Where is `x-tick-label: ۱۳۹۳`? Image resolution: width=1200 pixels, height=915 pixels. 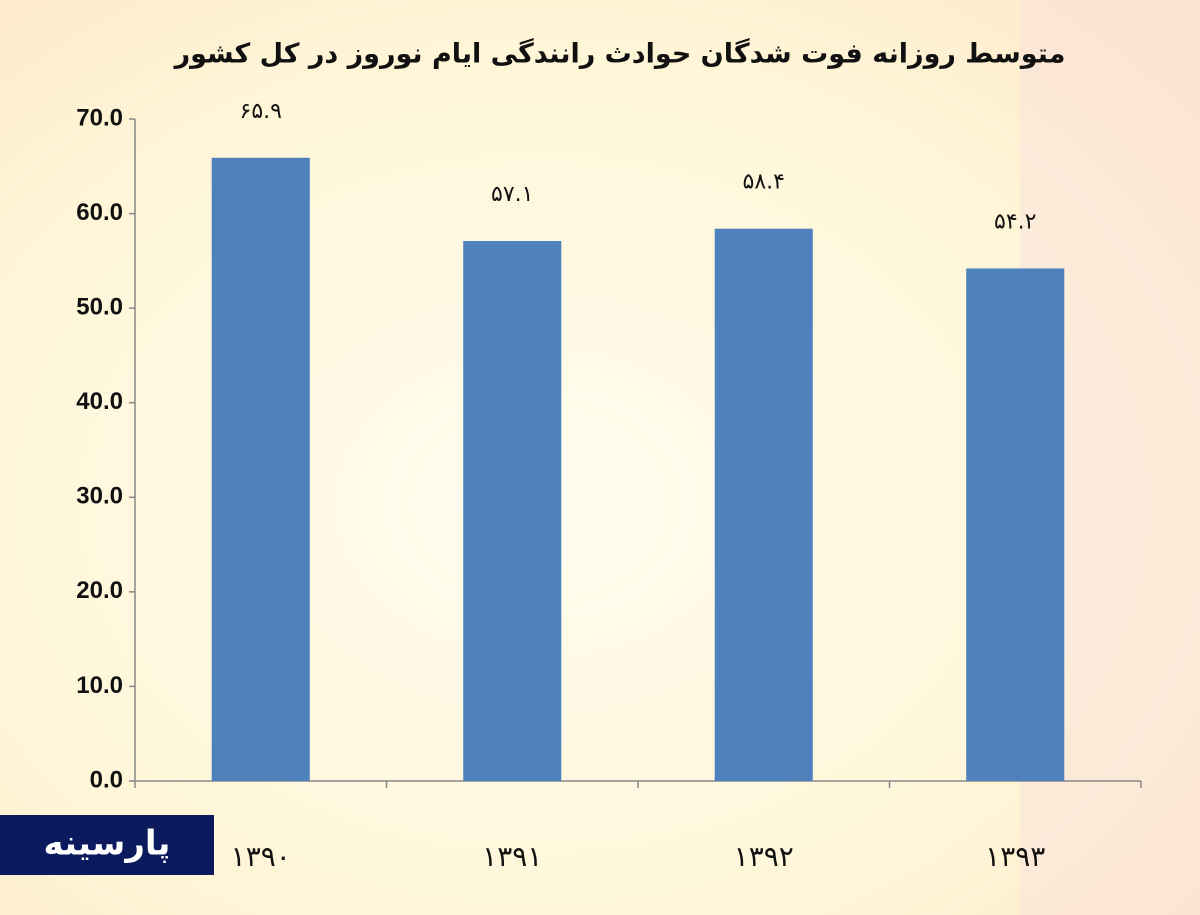
x-tick-label: ۱۳۹۳ is located at coordinates (1015, 856).